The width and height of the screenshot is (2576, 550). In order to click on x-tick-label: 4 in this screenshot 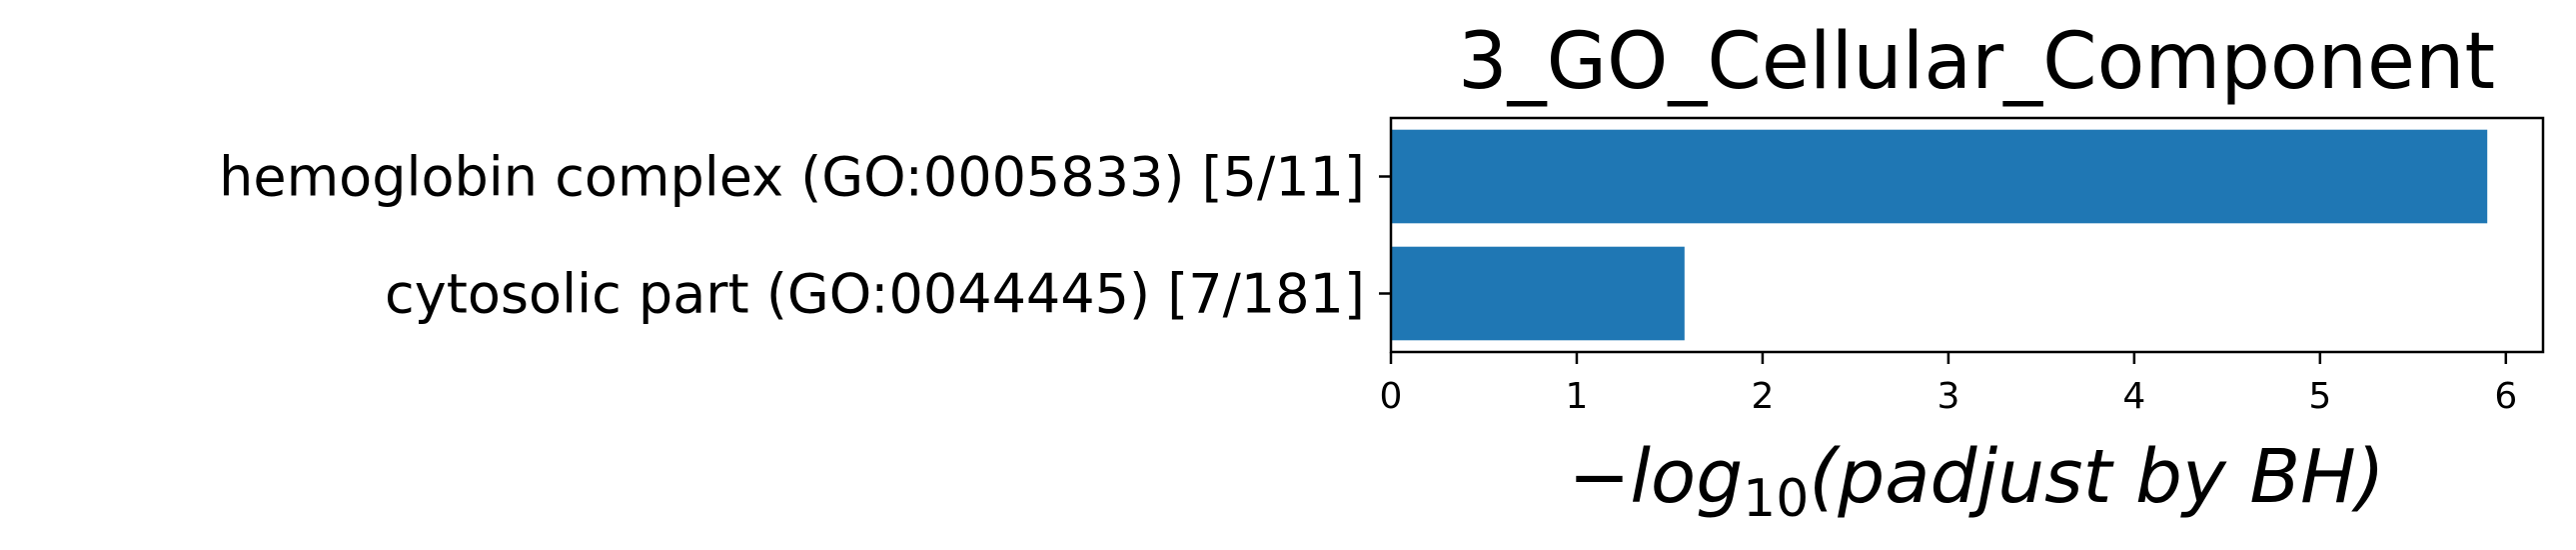, I will do `click(2133, 396)`.